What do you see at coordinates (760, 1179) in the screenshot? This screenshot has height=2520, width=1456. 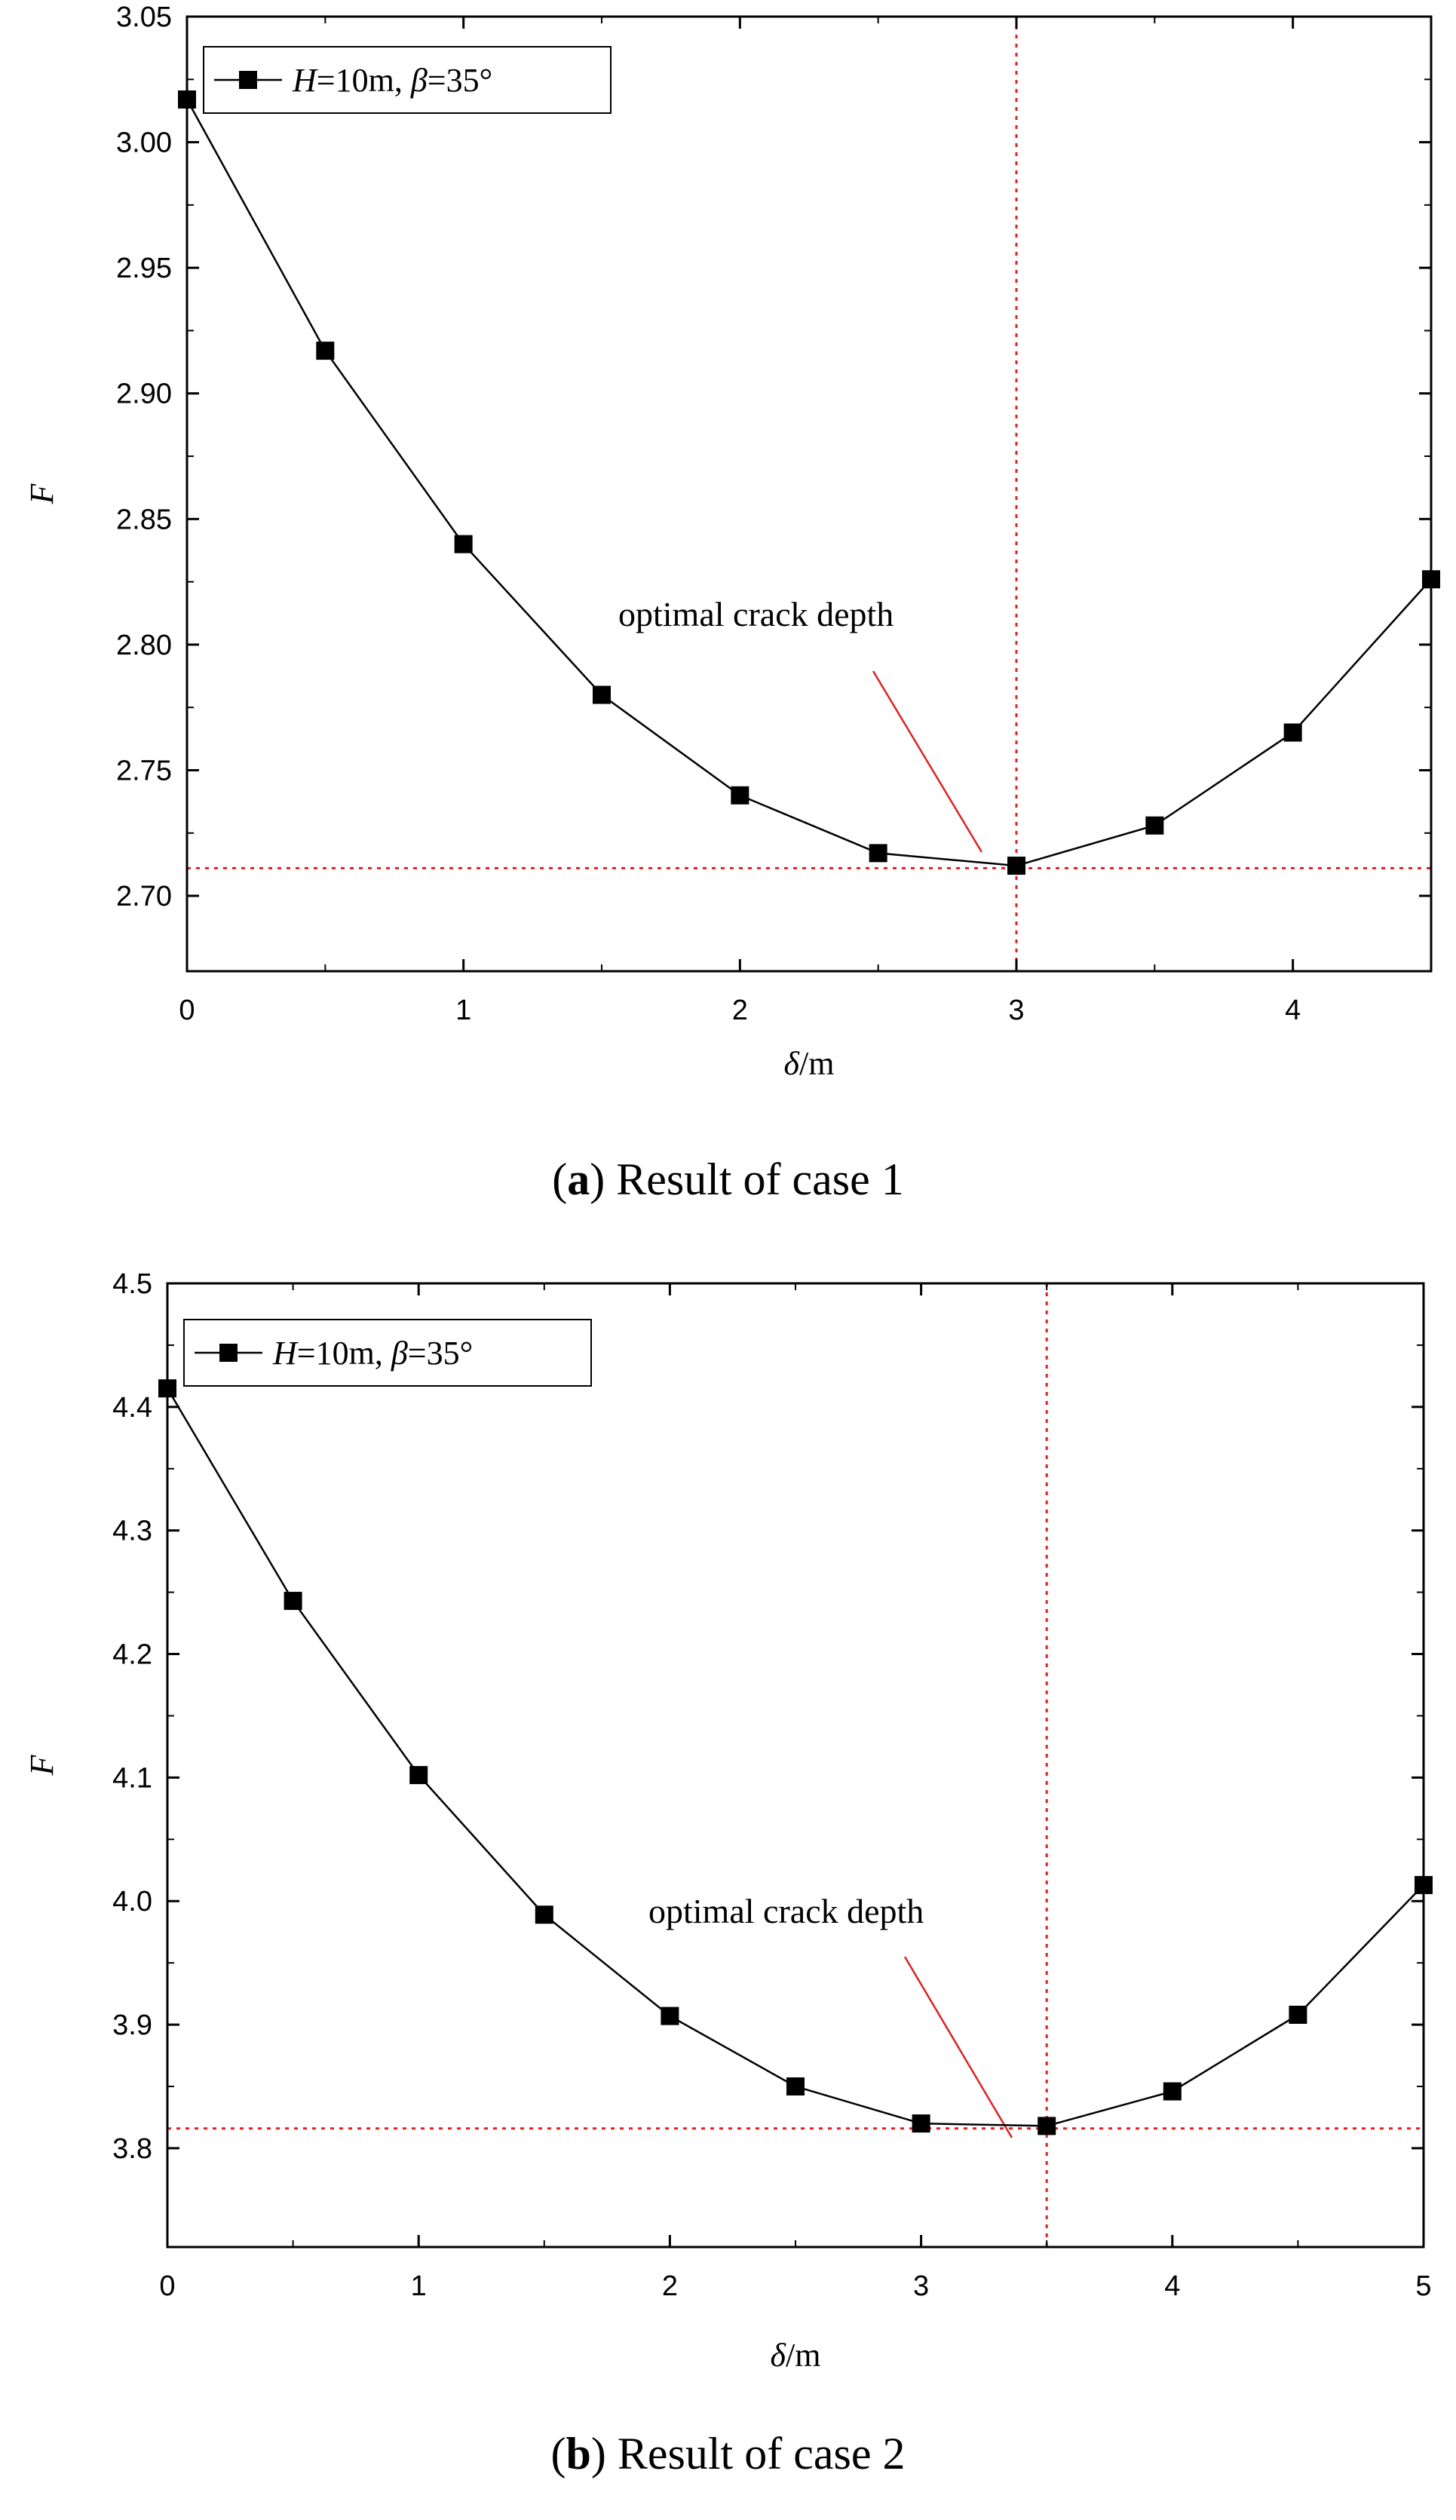 I see `caption-a-text: Result of case 1` at bounding box center [760, 1179].